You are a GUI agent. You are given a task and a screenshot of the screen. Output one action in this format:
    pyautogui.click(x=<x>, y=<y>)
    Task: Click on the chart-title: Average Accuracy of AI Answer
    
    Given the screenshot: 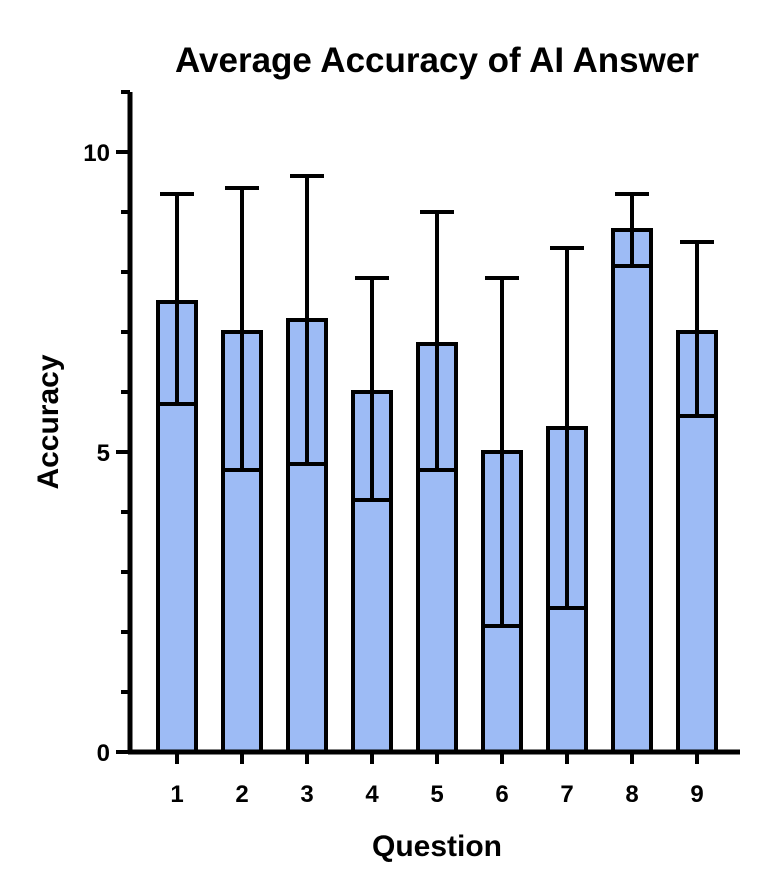 What is the action you would take?
    pyautogui.click(x=437, y=60)
    